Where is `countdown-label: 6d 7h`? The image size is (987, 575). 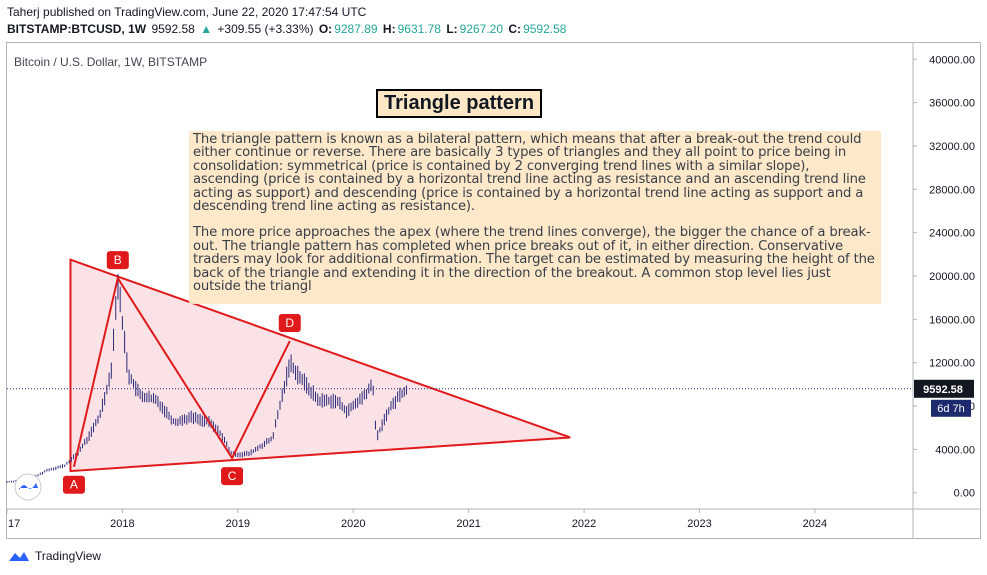
countdown-label: 6d 7h is located at coordinates (951, 409).